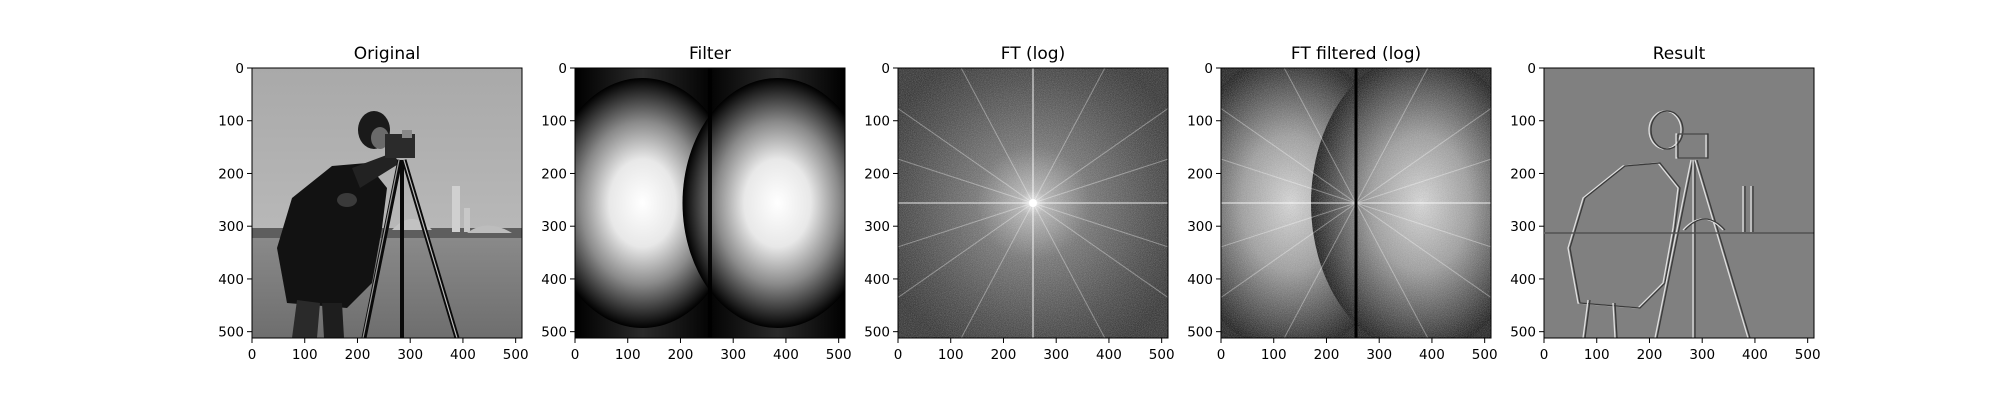 This screenshot has height=400, width=2000. I want to click on panel-title: Result, so click(1679, 54).